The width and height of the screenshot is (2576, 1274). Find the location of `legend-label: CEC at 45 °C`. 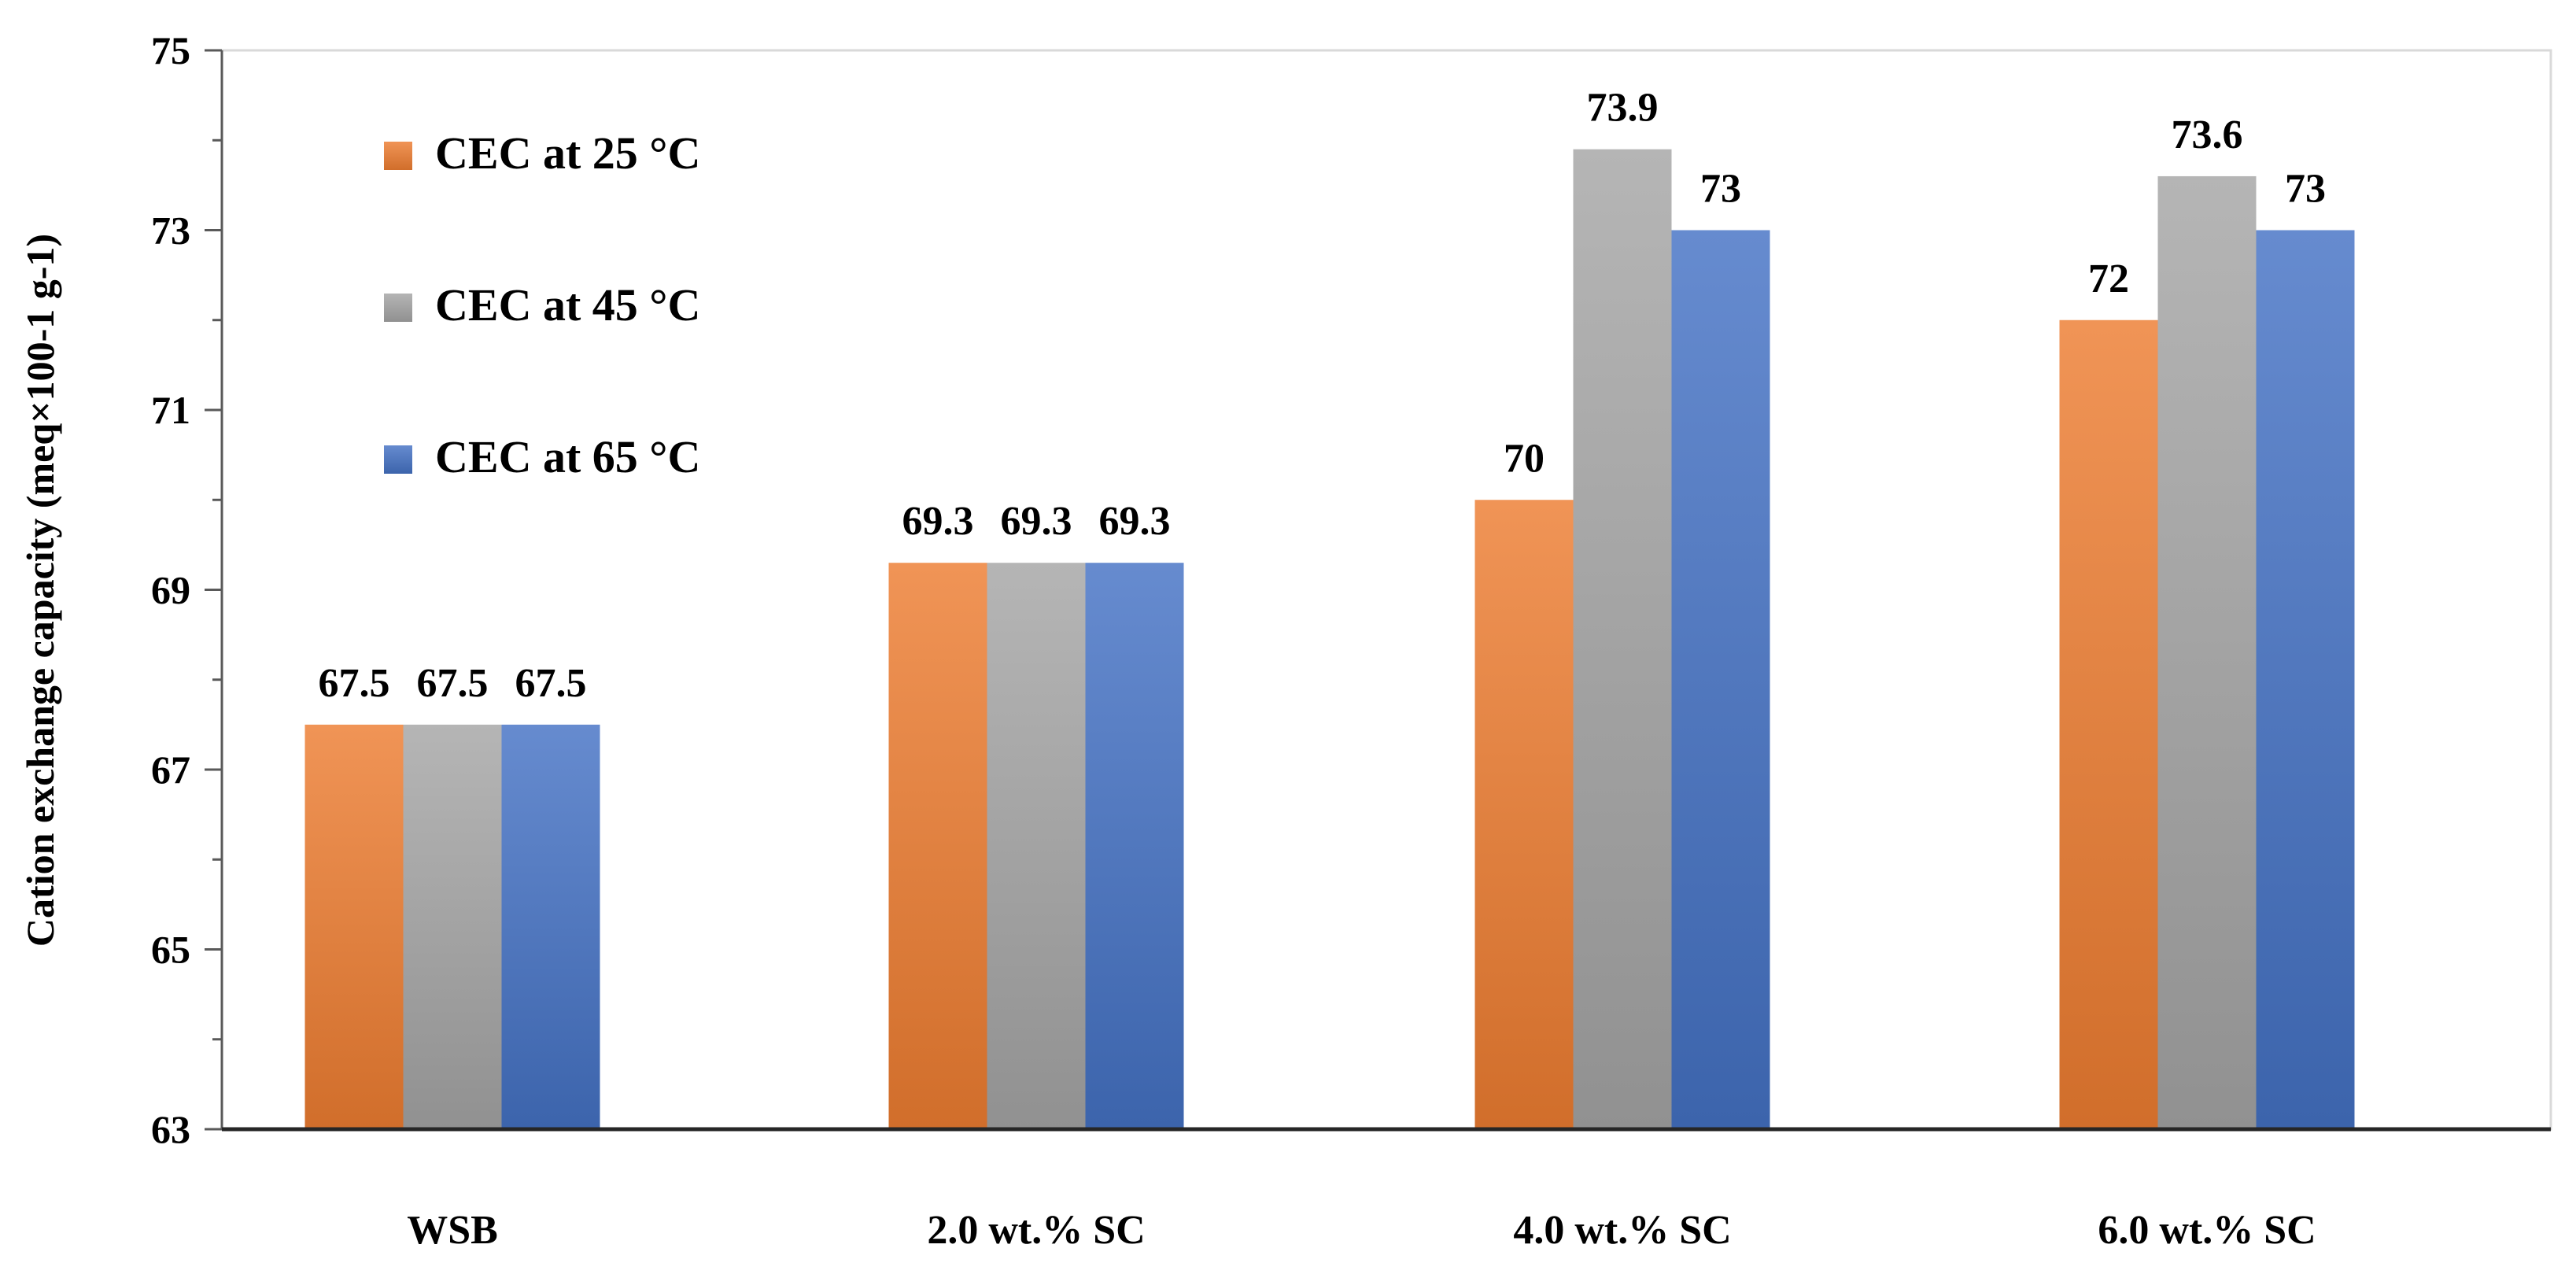

legend-label: CEC at 45 °C is located at coordinates (567, 305).